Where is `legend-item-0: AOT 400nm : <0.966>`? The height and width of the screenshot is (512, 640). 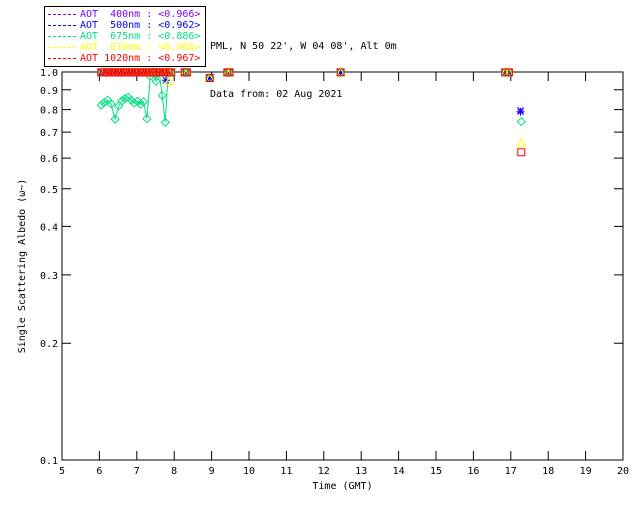
legend-item-0: AOT 400nm : <0.966> is located at coordinates (125, 14).